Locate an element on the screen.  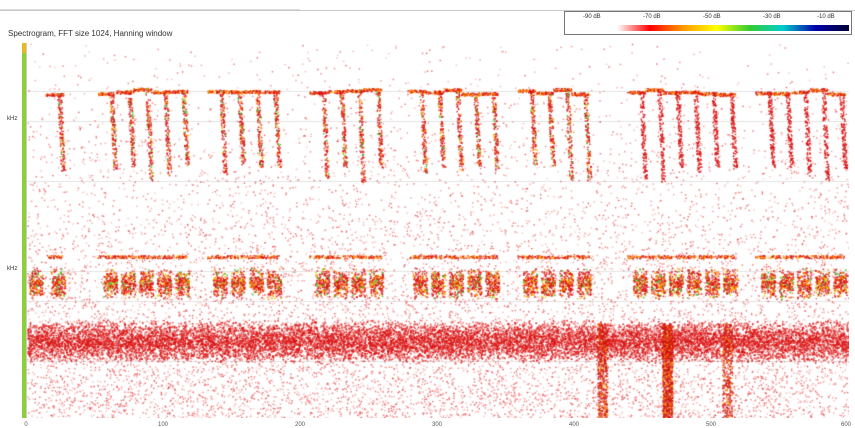
legend-tick: -70 dB is located at coordinates (652, 17).